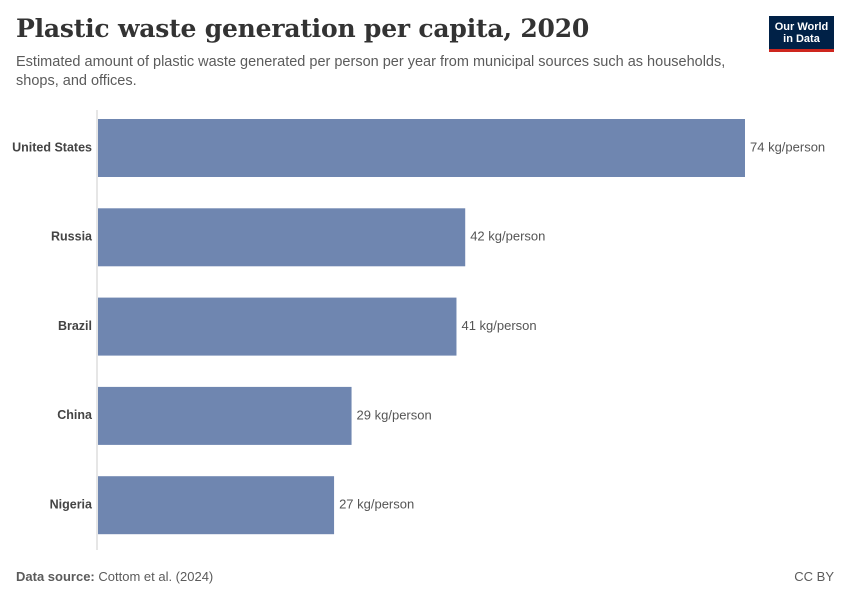  Describe the element at coordinates (787, 146) in the screenshot. I see `value-label: 74 kg/person` at that location.